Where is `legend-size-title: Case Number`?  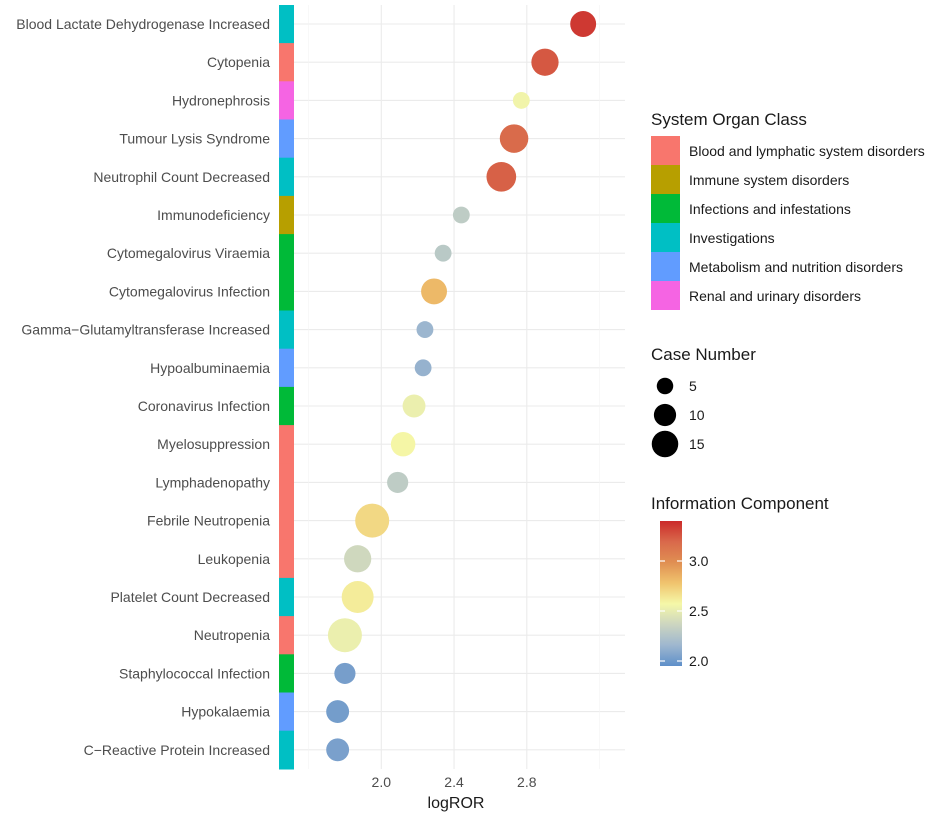
legend-size-title: Case Number is located at coordinates (703, 354).